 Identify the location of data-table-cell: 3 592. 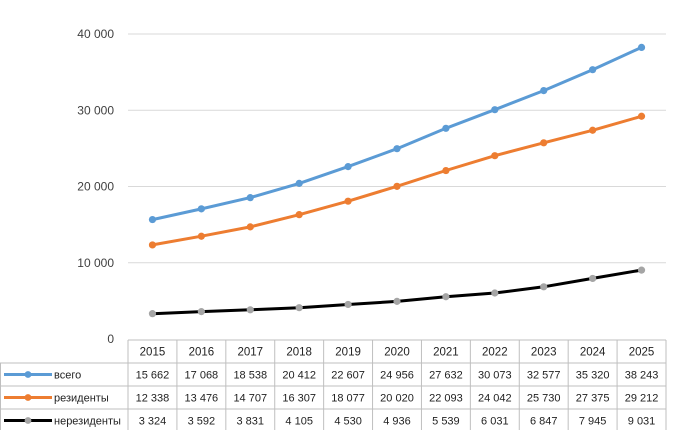
(202, 422).